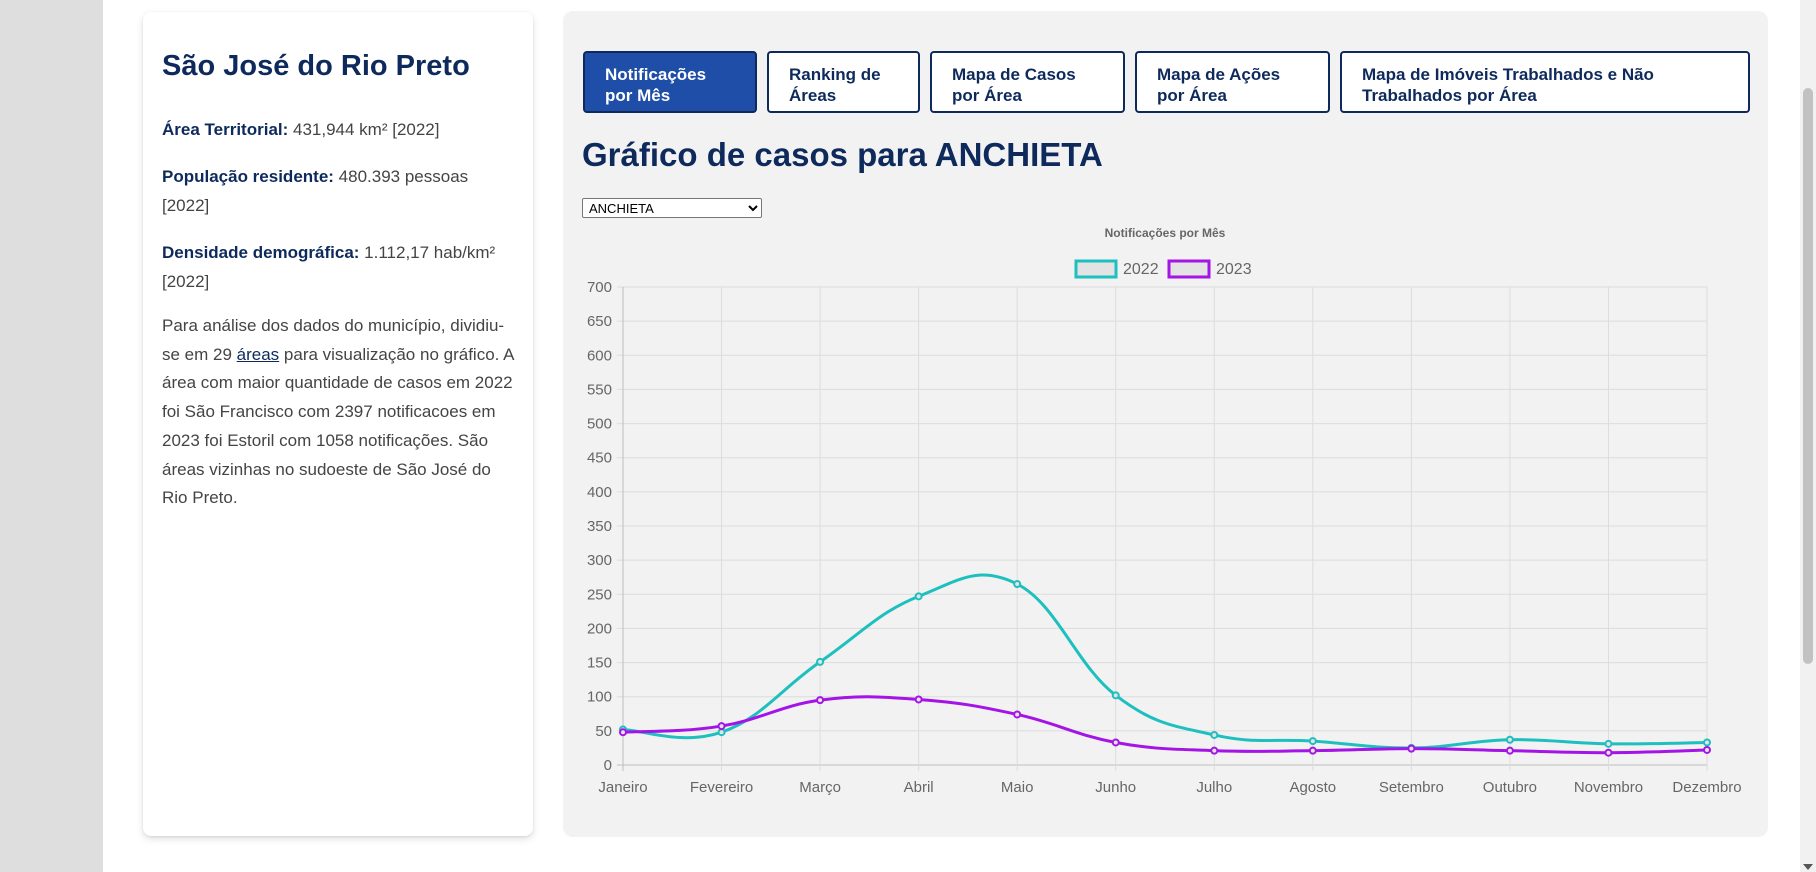  I want to click on legend-swatch-2022, so click(1096, 269).